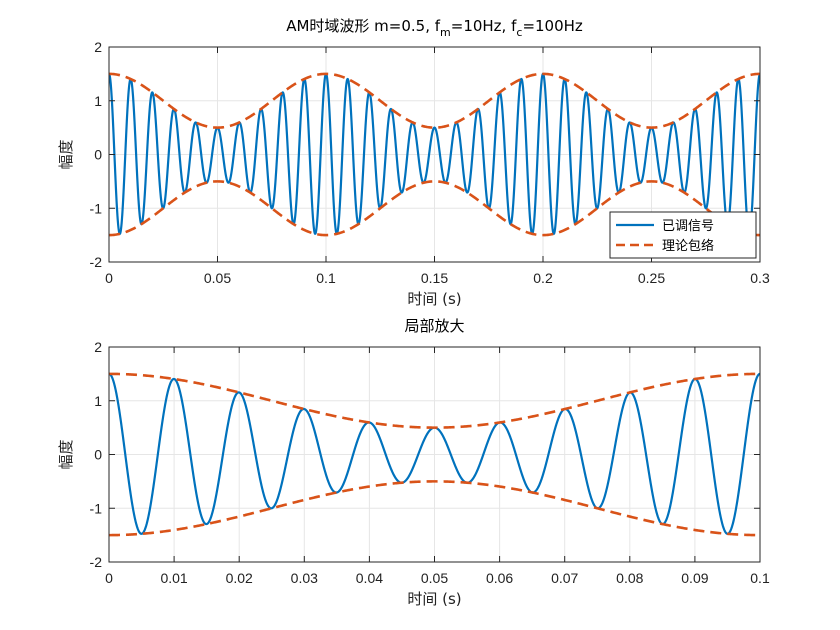 This screenshot has height=630, width=840. I want to click on x-tick-label-5: 0.05, so click(434, 578).